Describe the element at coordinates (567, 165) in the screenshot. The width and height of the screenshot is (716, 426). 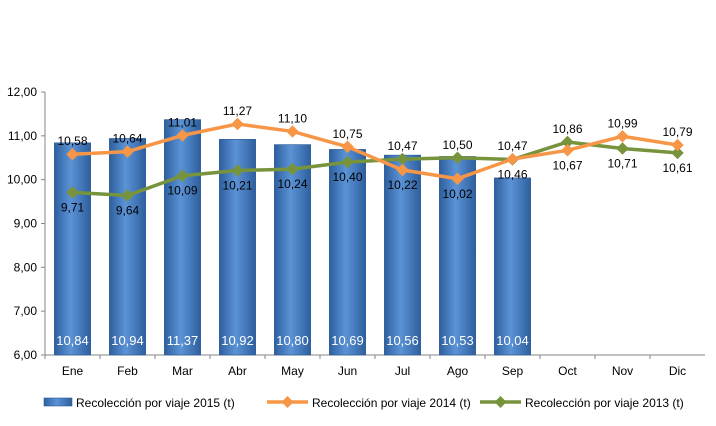
I see `series-2014-label: 10,67` at that location.